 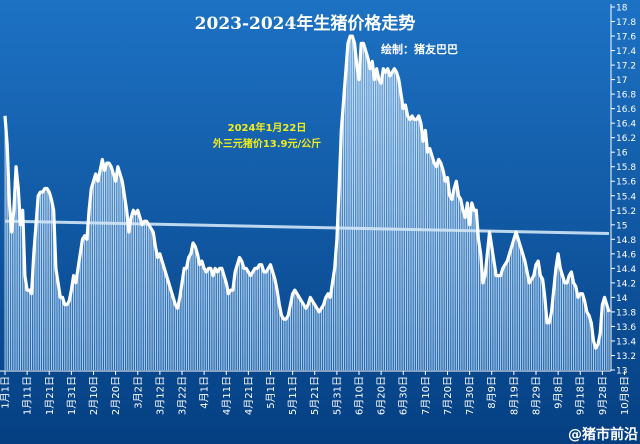 What do you see at coordinates (626, 284) in the screenshot?
I see `y-tick-label: 14.2` at bounding box center [626, 284].